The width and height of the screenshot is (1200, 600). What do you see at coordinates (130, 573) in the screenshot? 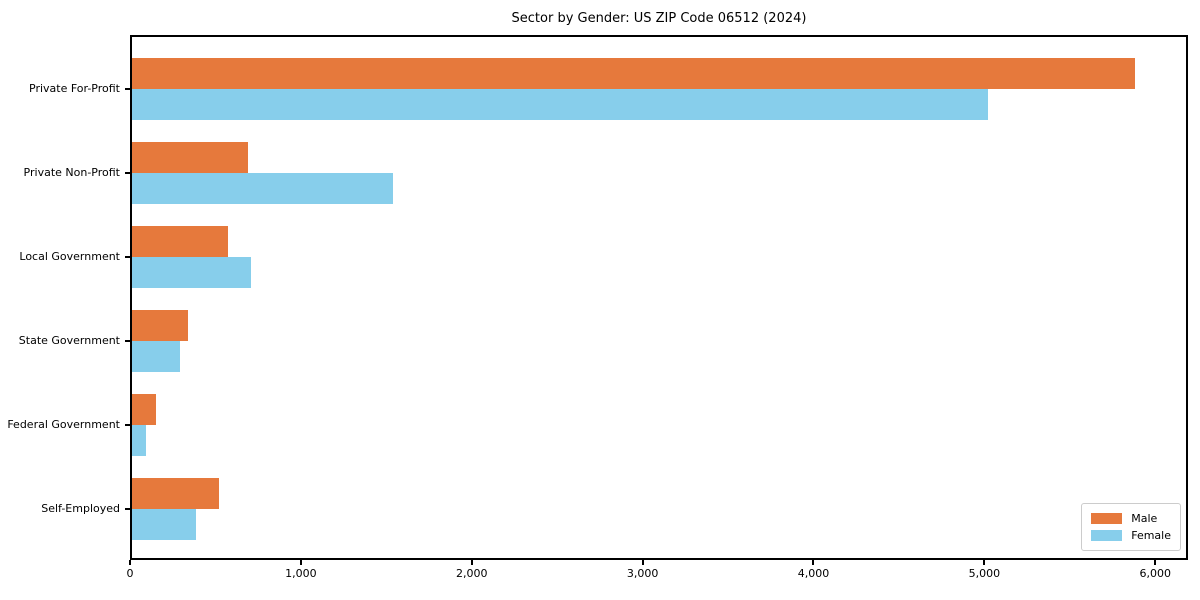
I see `x-tick-label-0: 0` at bounding box center [130, 573].